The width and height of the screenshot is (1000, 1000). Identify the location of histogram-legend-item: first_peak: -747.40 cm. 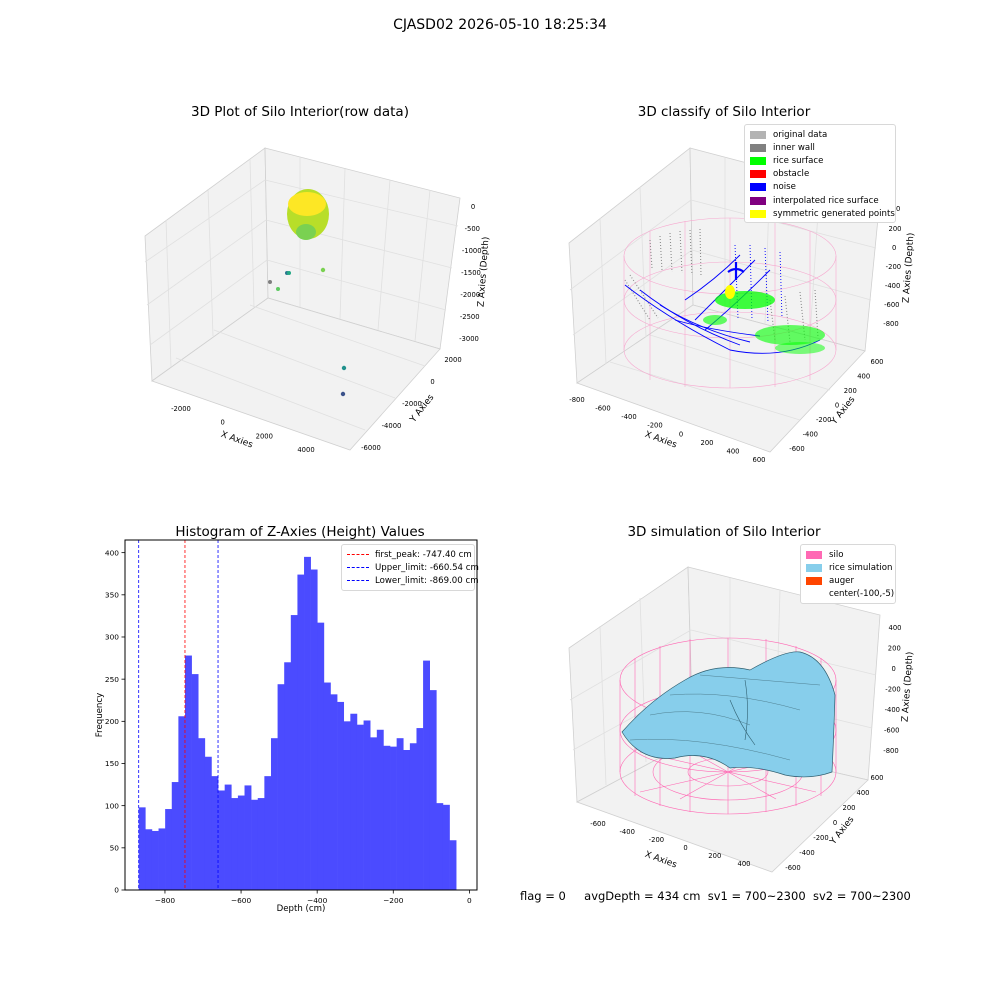
(409, 554).